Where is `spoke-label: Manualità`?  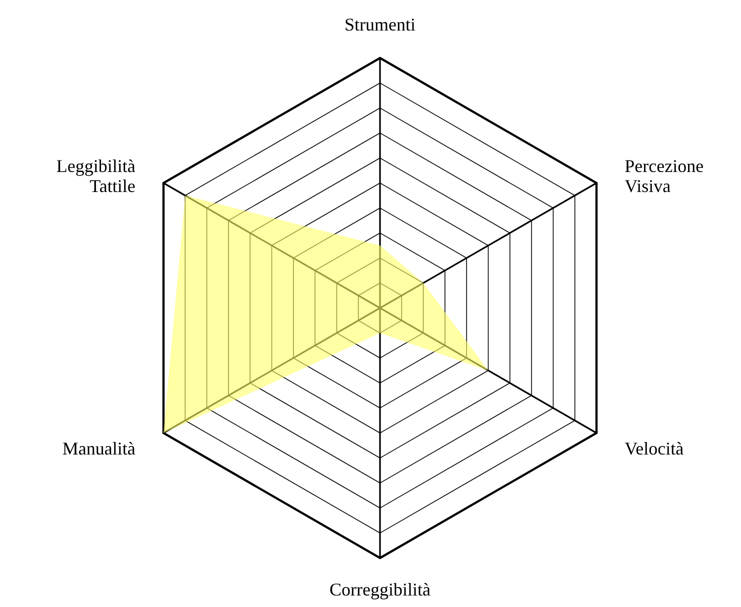
spoke-label: Manualità is located at coordinates (99, 448).